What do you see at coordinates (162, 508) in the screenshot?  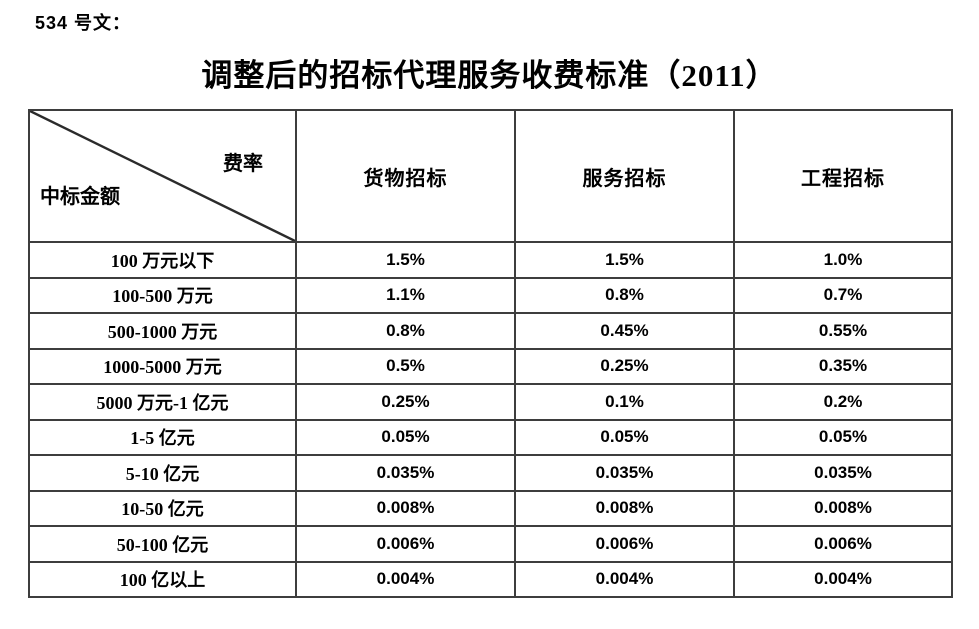 I see `row-label-cell: 10-50 亿元` at bounding box center [162, 508].